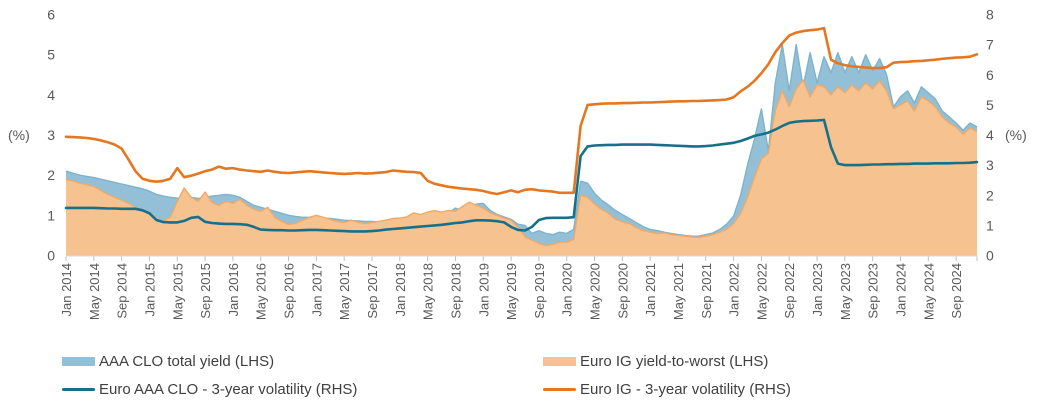 This screenshot has width=1038, height=408. I want to click on legend-label-clo-total-yield: AAA CLO total yield (LHS), so click(187, 361).